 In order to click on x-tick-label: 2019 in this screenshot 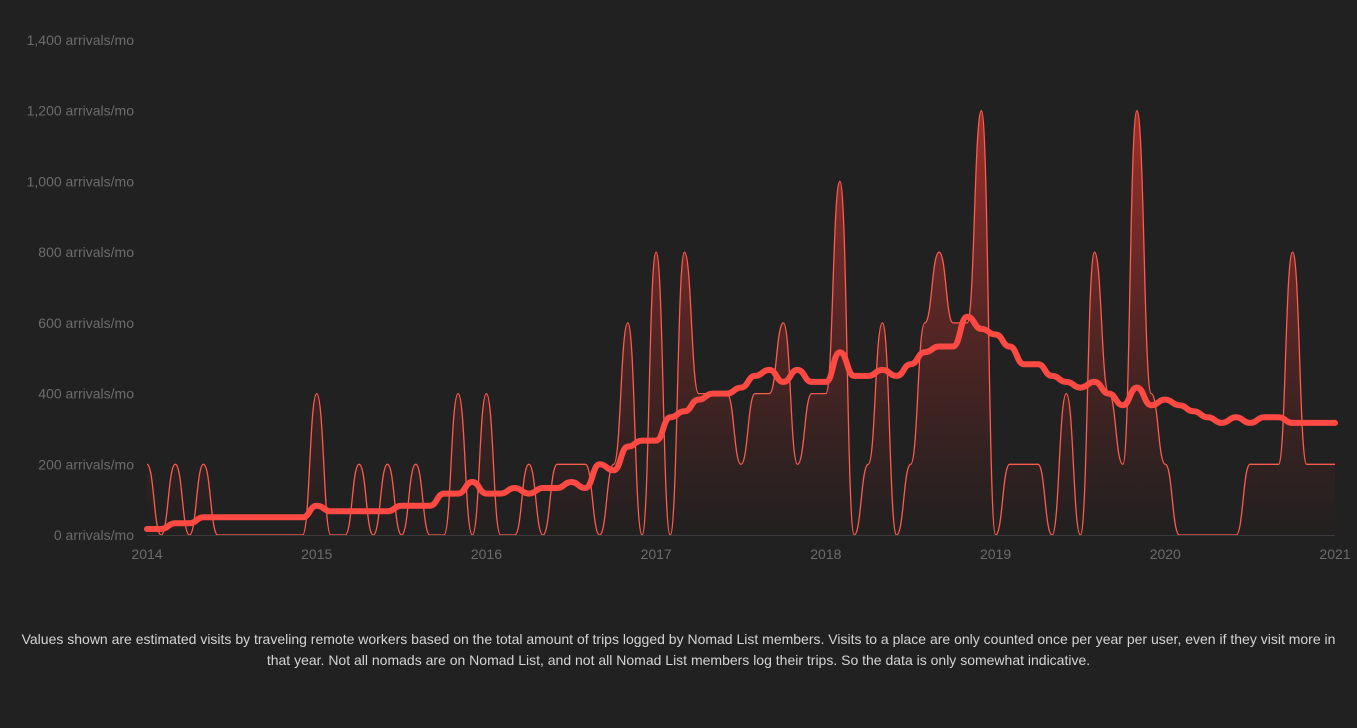, I will do `click(995, 554)`.